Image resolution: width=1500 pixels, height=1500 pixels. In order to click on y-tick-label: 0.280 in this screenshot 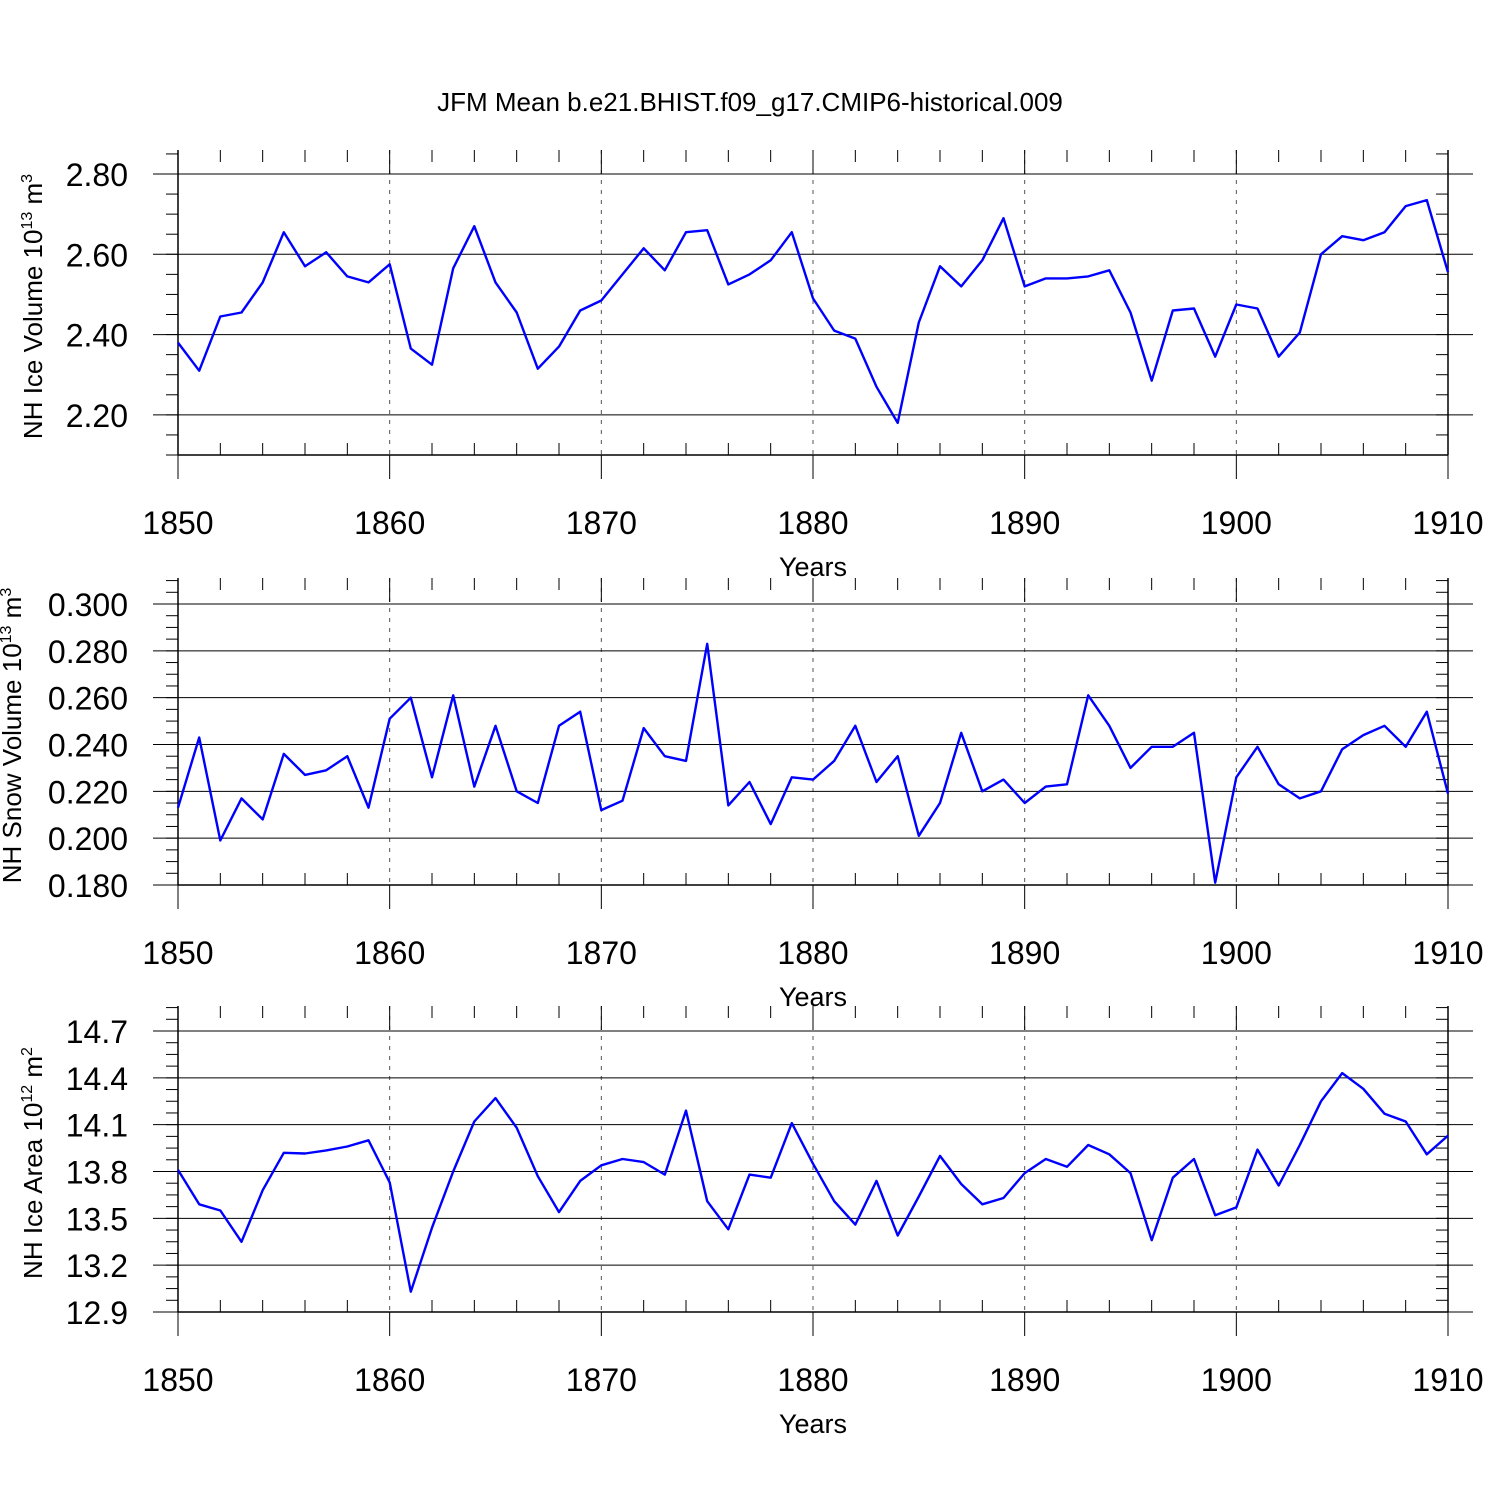, I will do `click(88, 652)`.